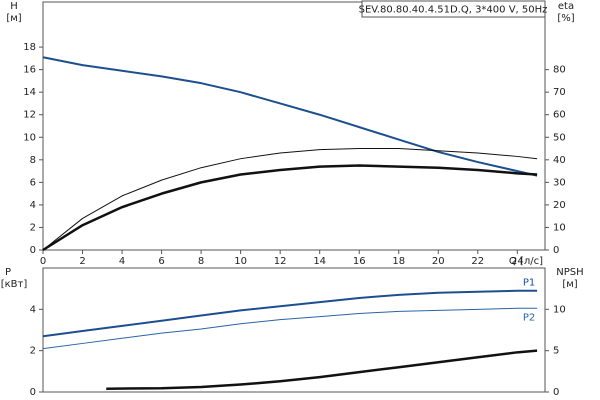 The height and width of the screenshot is (400, 600). I want to click on y-tick-label: 6, so click(33, 182).